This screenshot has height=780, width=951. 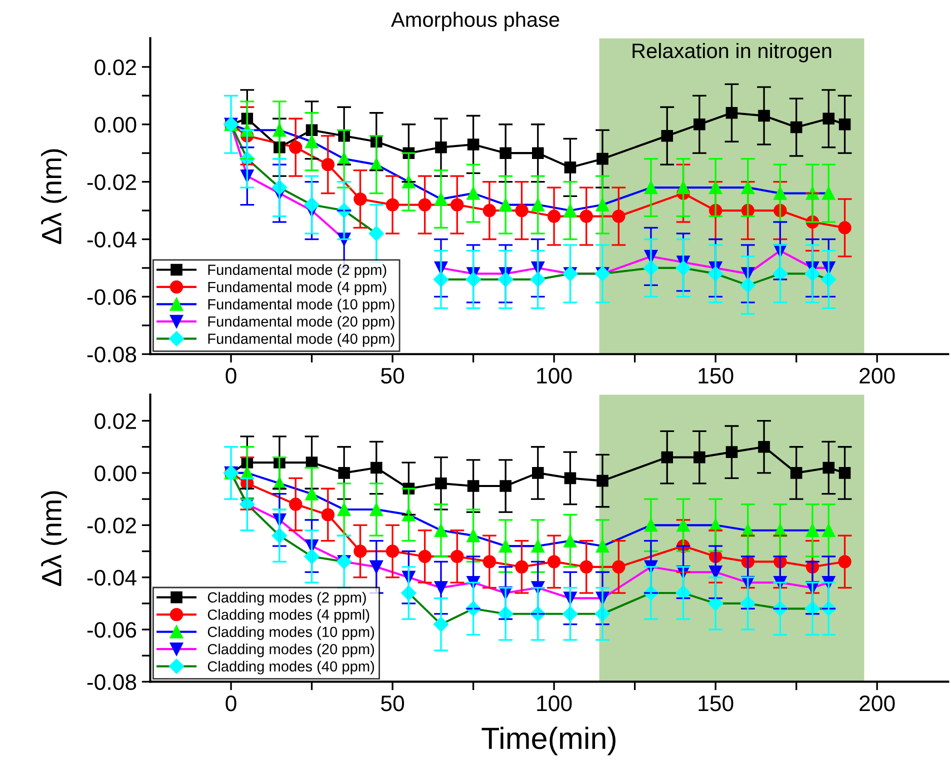 I want to click on legend-label: Fundamental mode (40 ppm), so click(x=301, y=340).